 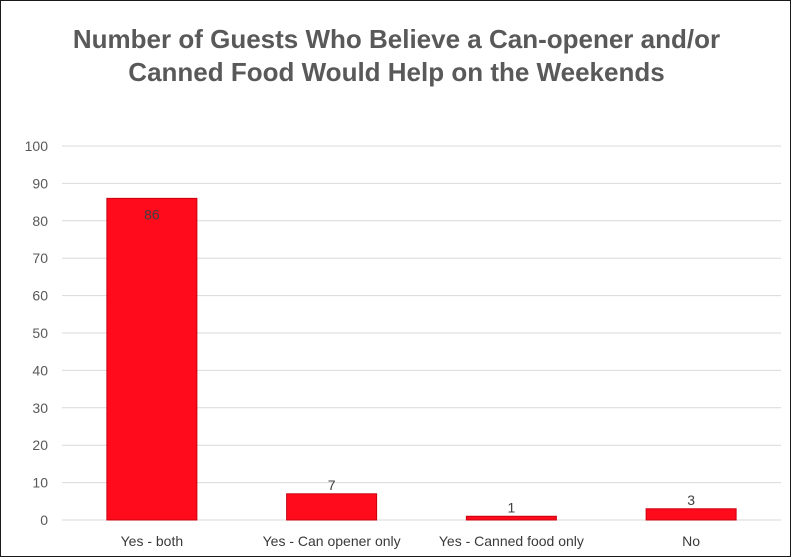 What do you see at coordinates (37, 146) in the screenshot?
I see `y-tick-label: 100` at bounding box center [37, 146].